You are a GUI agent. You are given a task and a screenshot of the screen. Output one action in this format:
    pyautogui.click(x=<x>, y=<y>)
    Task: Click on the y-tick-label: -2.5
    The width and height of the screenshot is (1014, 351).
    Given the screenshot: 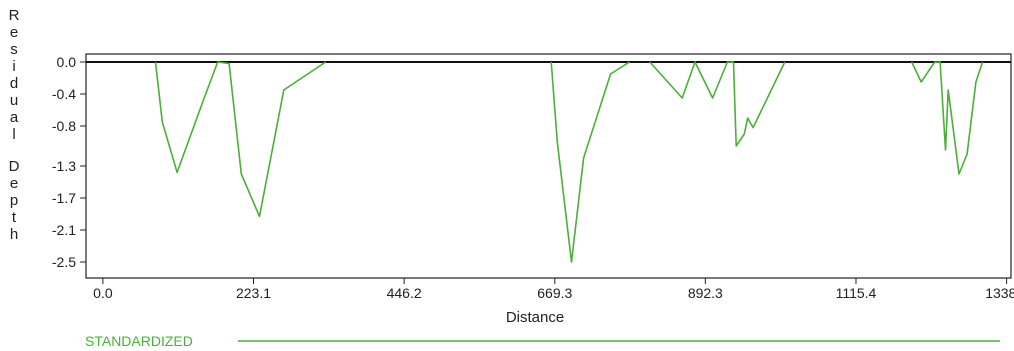 What is the action you would take?
    pyautogui.click(x=64, y=262)
    